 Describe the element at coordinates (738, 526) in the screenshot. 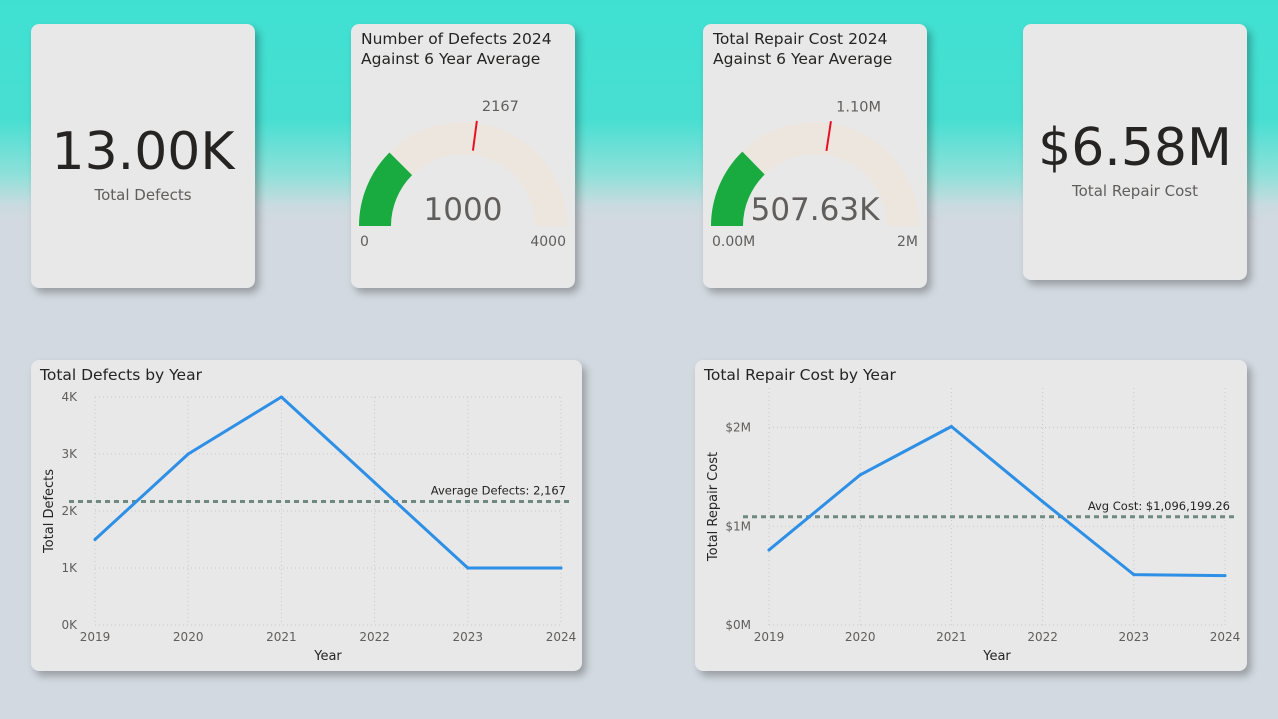

I see `y-tick-label: $1M` at that location.